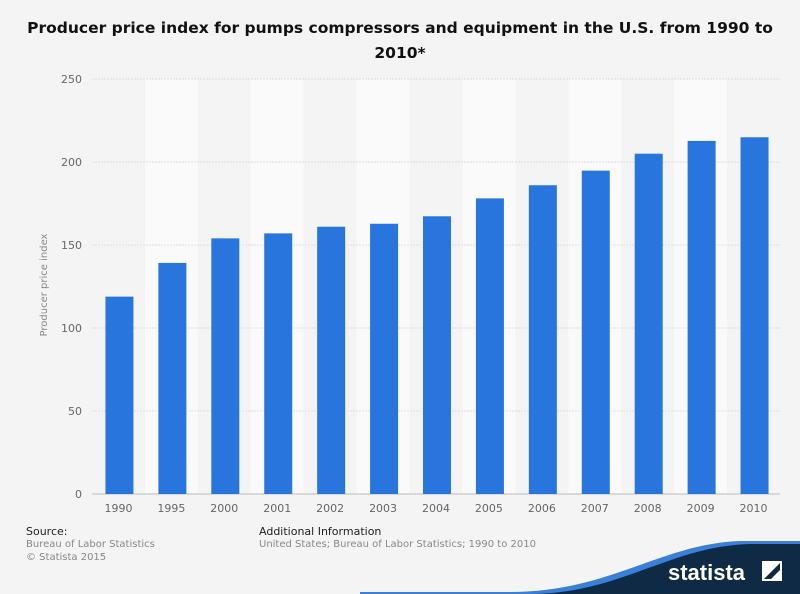  I want to click on x-tick-label: 2007, so click(595, 508).